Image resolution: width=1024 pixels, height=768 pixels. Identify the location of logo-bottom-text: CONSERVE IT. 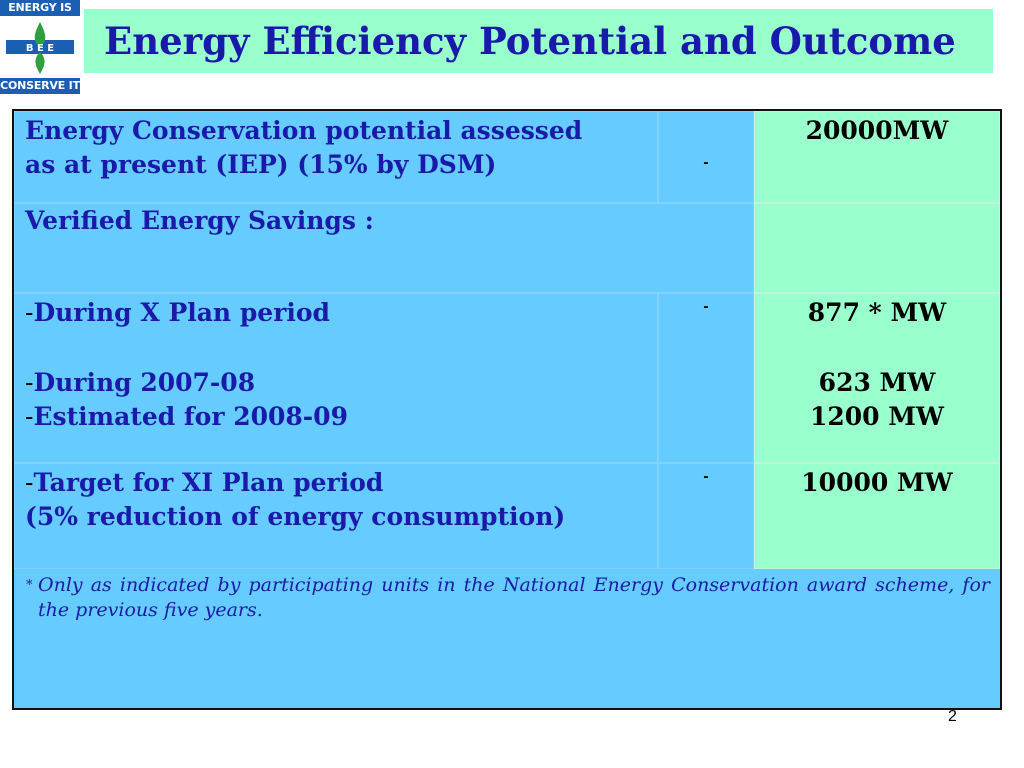
(40, 86).